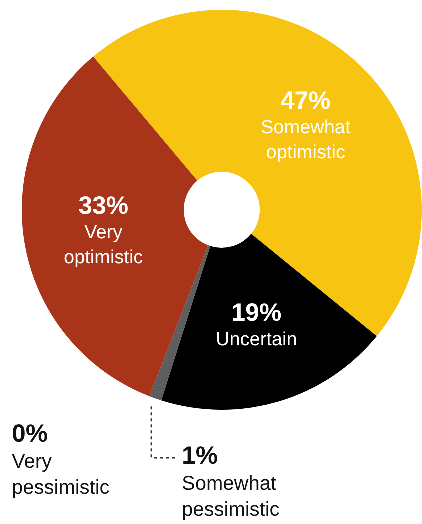 The image size is (422, 524). I want to click on slice-label: Very optimistic, so click(104, 245).